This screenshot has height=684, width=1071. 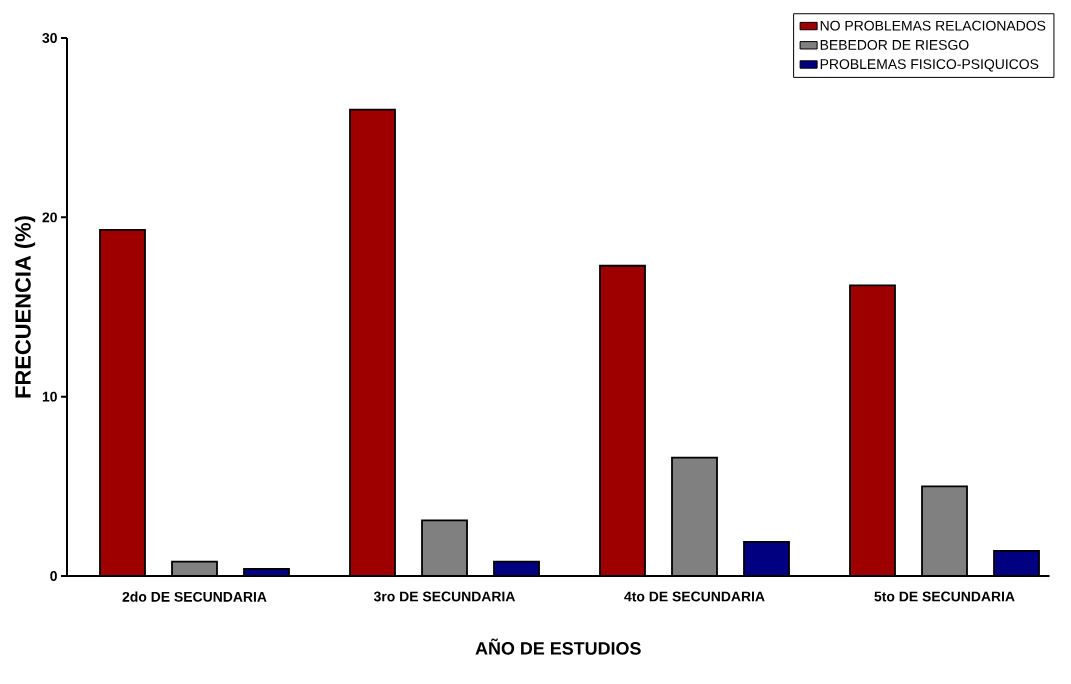 What do you see at coordinates (558, 646) in the screenshot?
I see `x-axis-title: AÑO DE ESTUDIOS` at bounding box center [558, 646].